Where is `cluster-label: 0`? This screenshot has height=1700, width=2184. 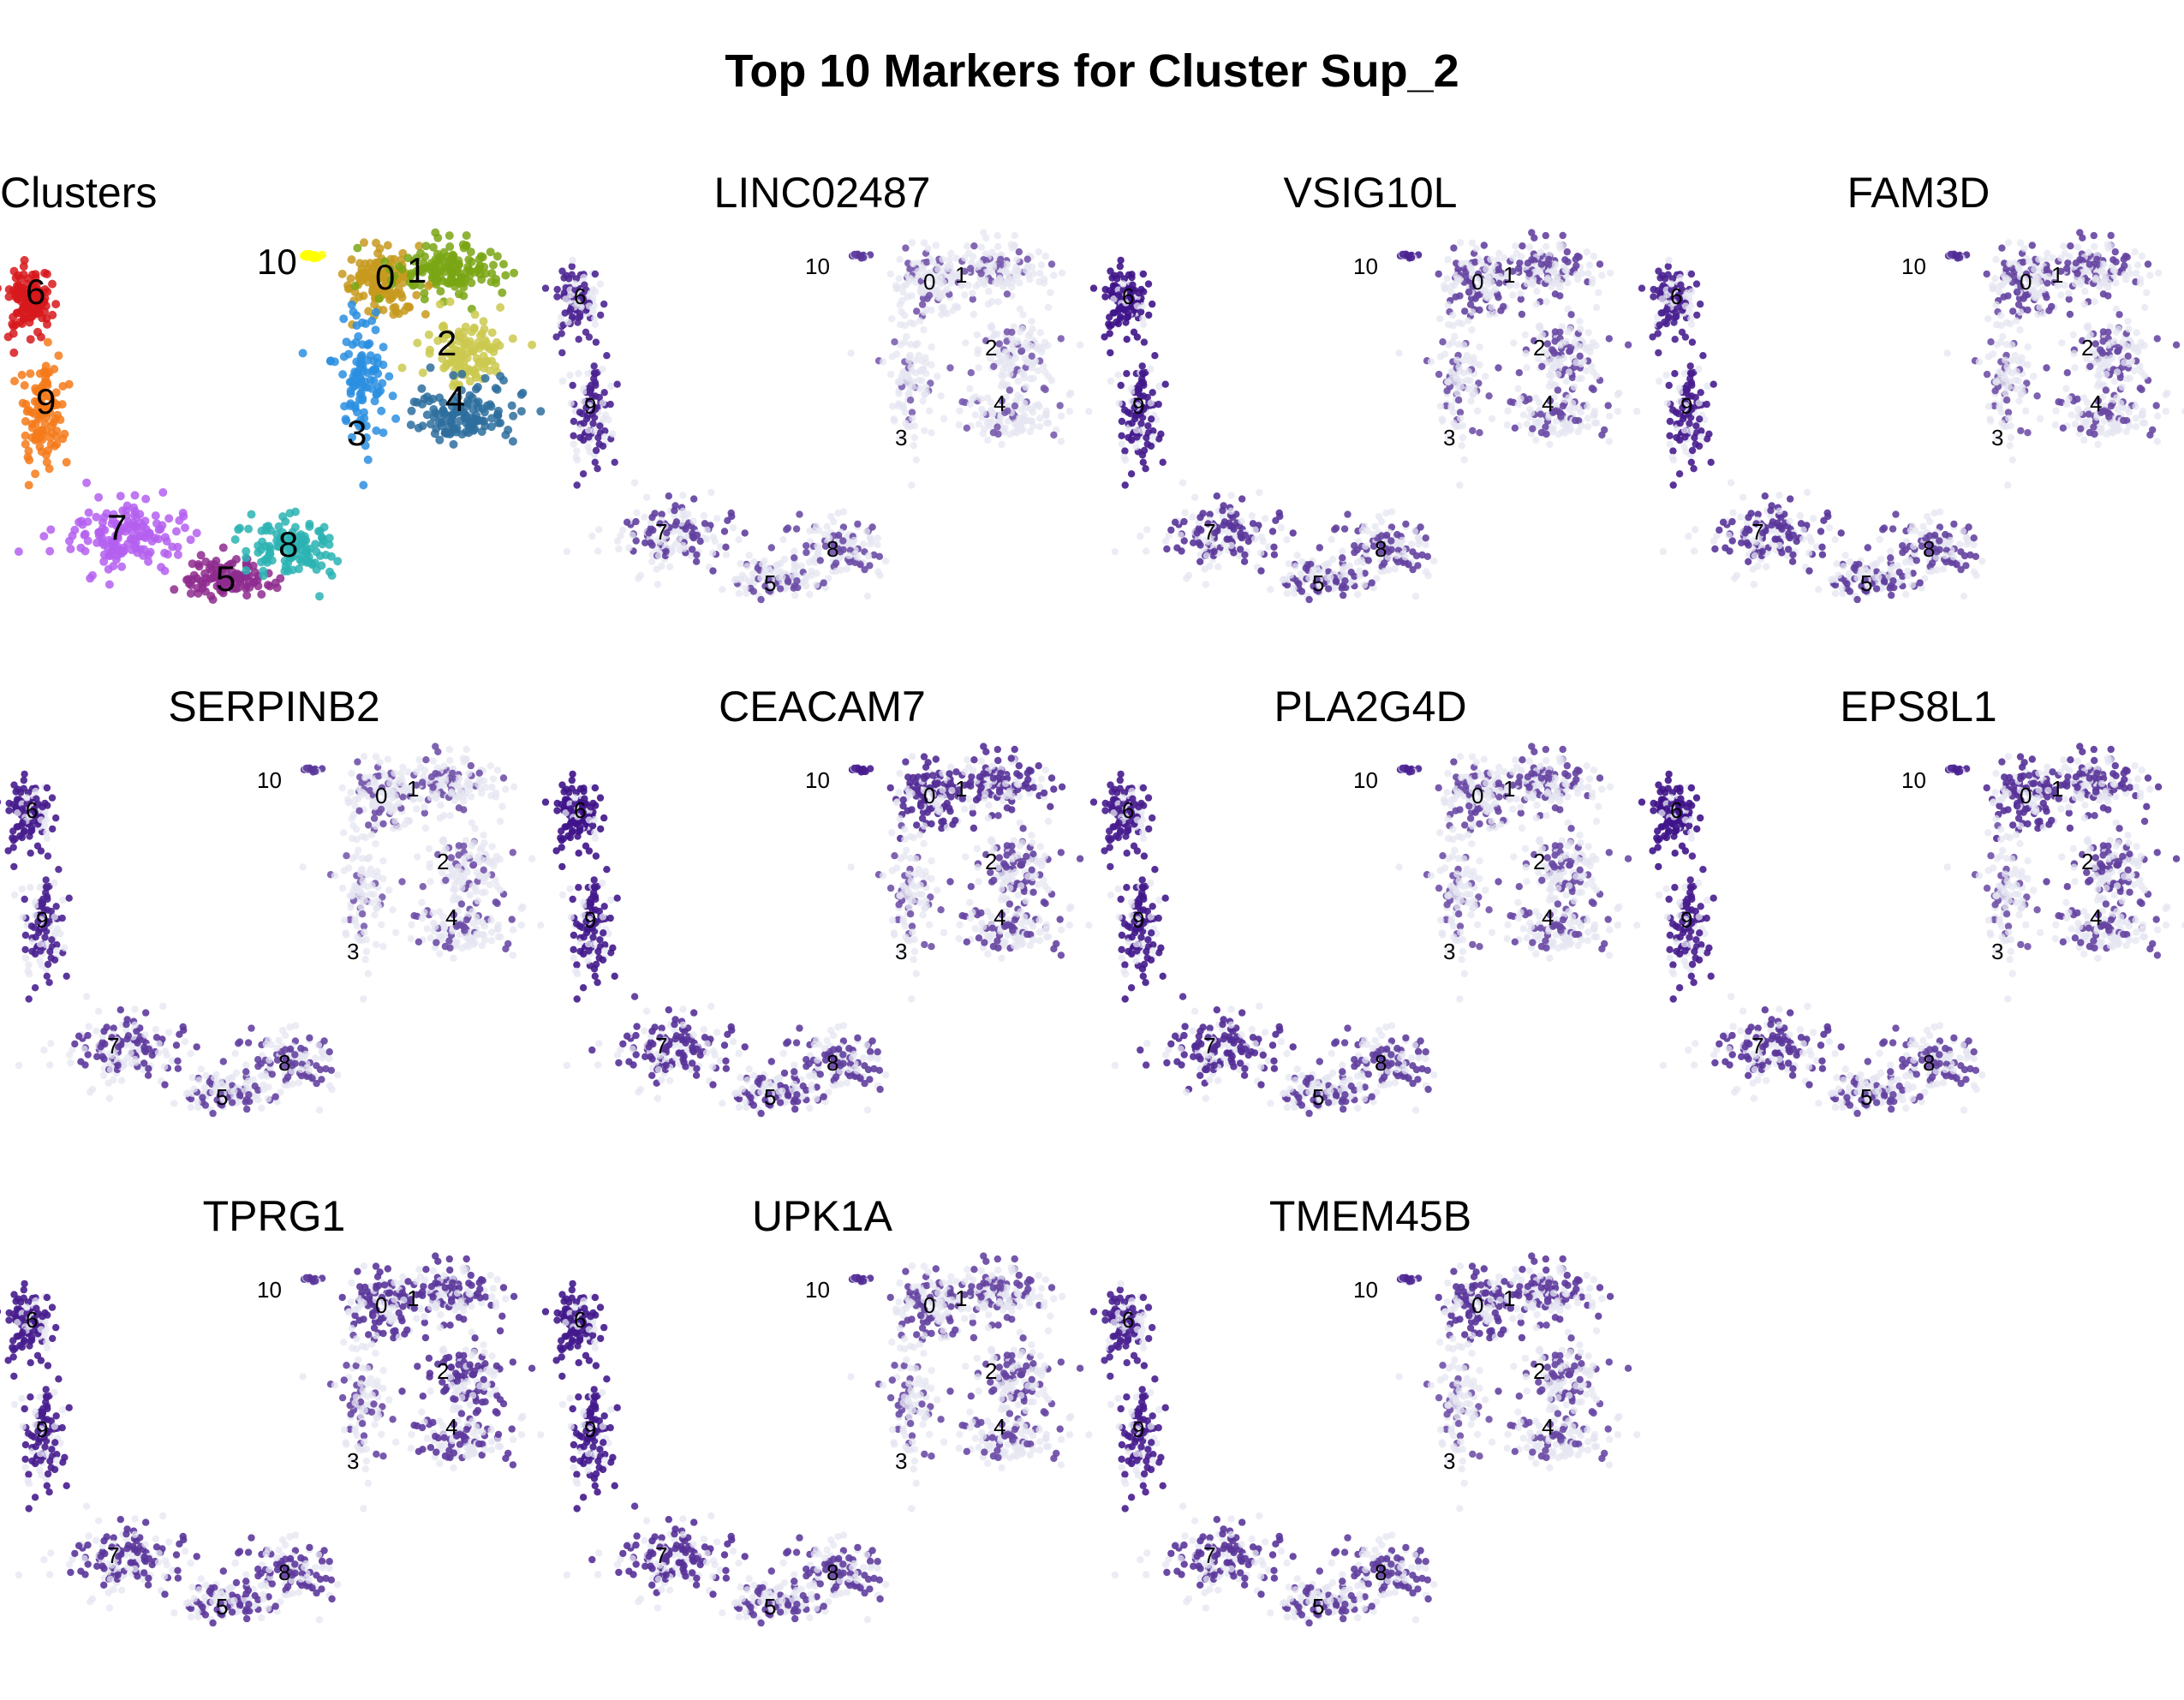 cluster-label: 0 is located at coordinates (929, 282).